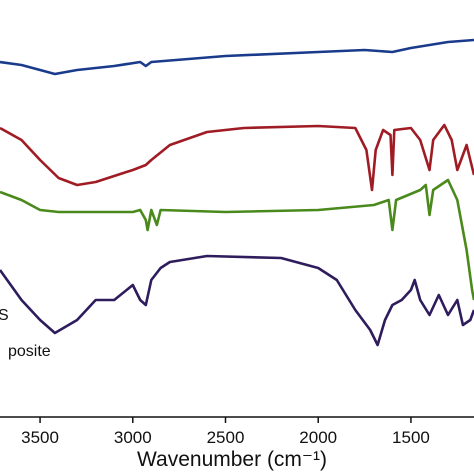  Describe the element at coordinates (40, 437) in the screenshot. I see `x-tick-label: 3500` at that location.